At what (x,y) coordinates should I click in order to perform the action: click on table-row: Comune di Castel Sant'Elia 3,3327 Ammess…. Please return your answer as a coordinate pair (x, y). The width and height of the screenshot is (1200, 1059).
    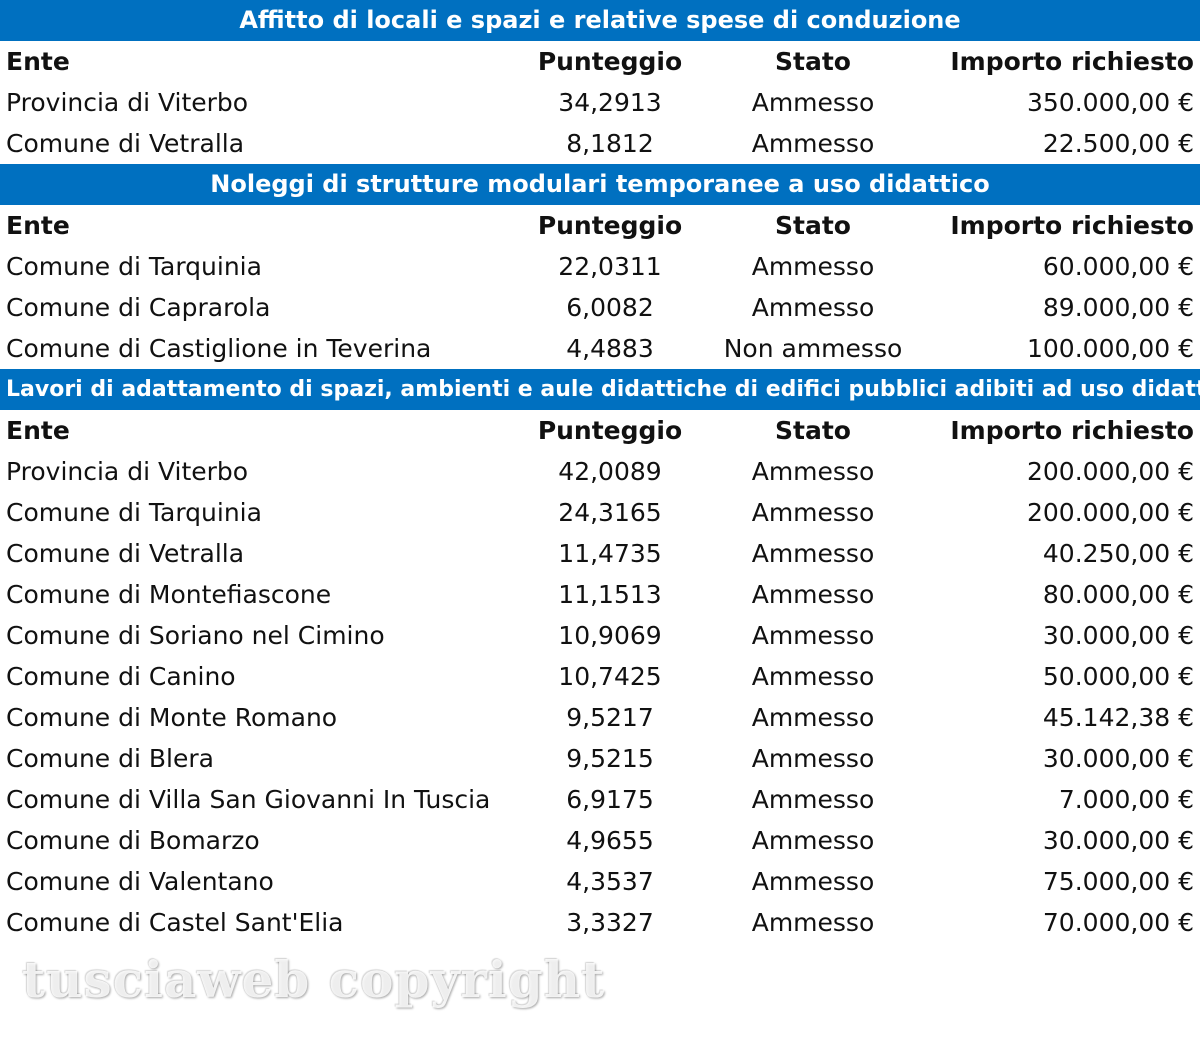
    Looking at the image, I should click on (600, 922).